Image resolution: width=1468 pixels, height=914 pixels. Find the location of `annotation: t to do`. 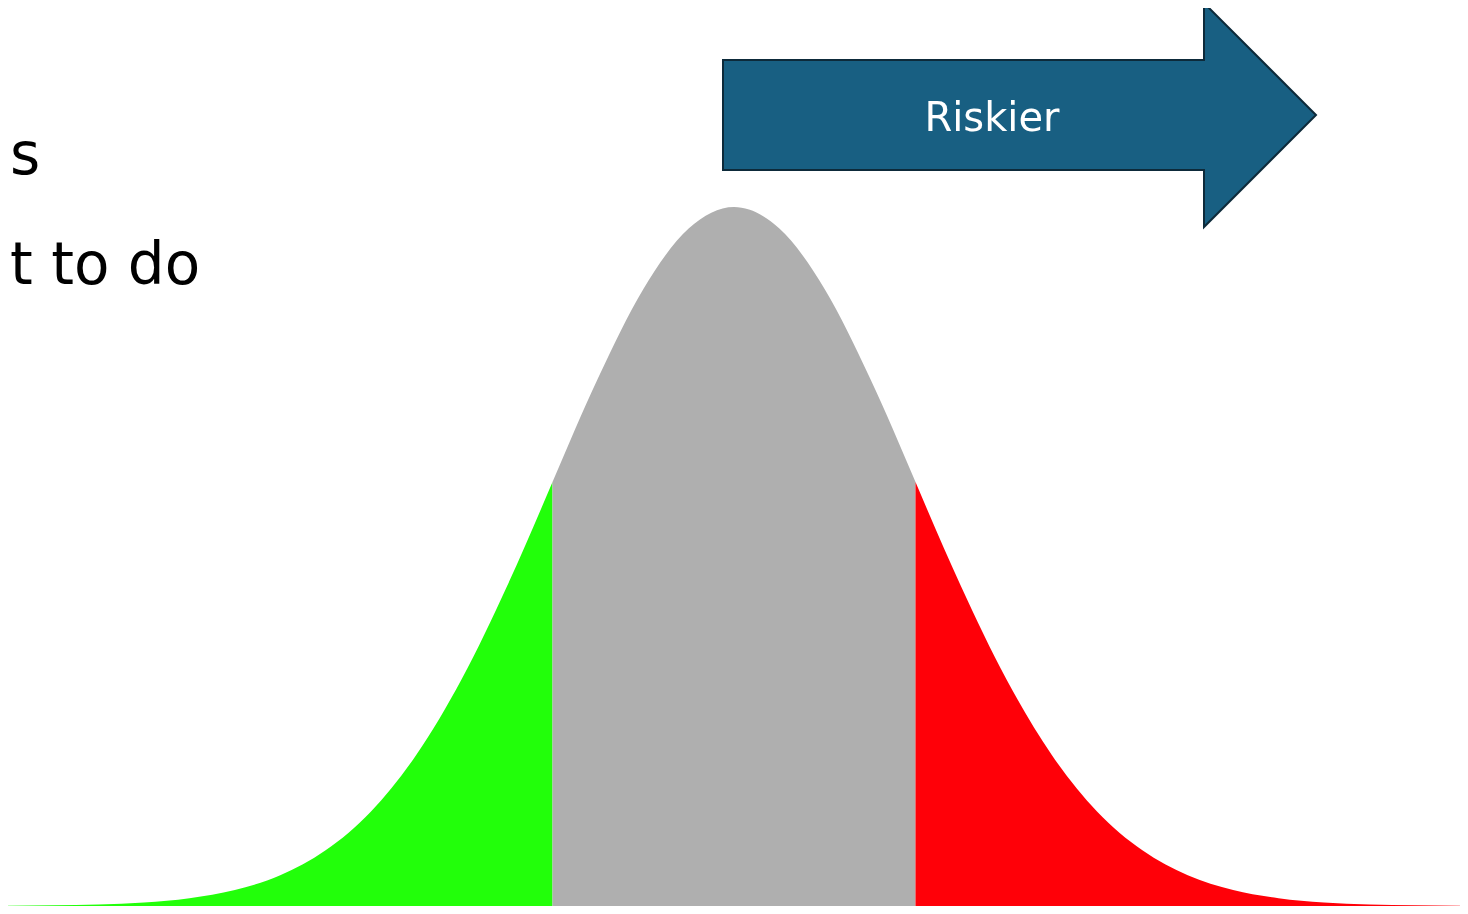

annotation: t to do is located at coordinates (105, 264).